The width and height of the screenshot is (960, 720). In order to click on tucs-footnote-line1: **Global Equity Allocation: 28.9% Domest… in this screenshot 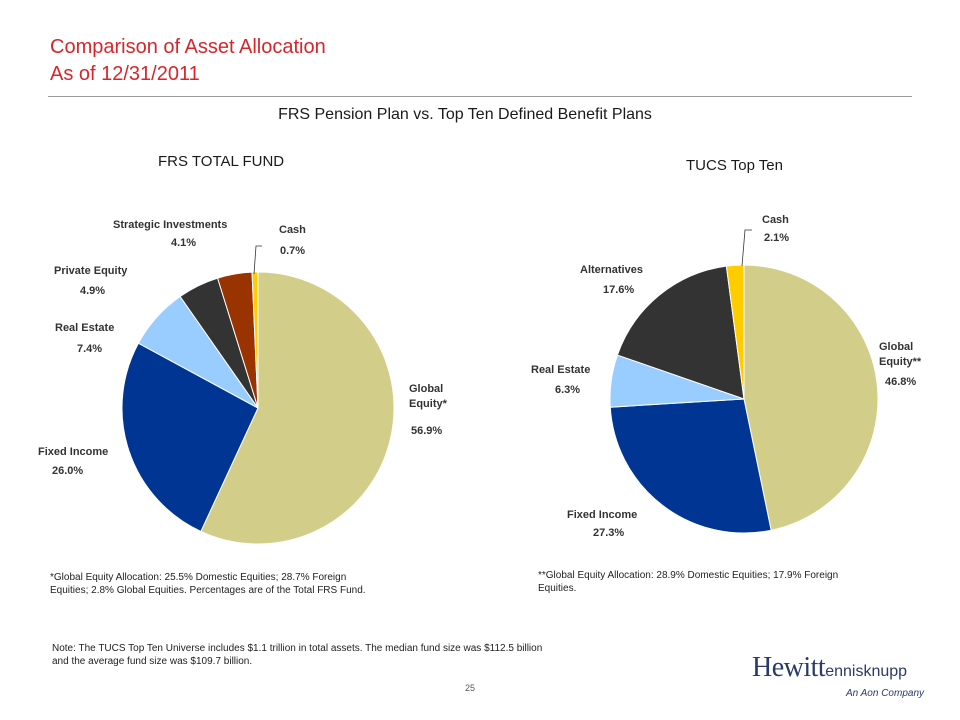, I will do `click(688, 575)`.